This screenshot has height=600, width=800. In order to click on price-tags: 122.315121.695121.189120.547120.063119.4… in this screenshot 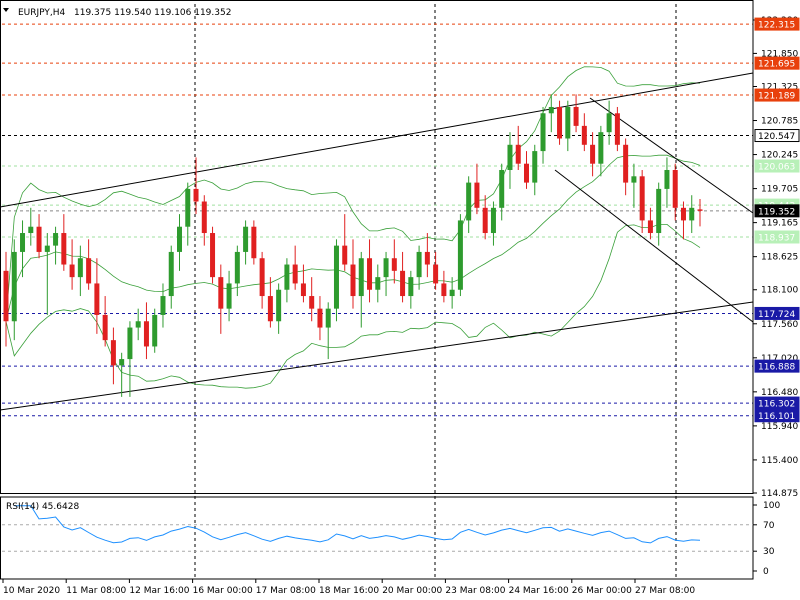, I will do `click(777, 220)`.